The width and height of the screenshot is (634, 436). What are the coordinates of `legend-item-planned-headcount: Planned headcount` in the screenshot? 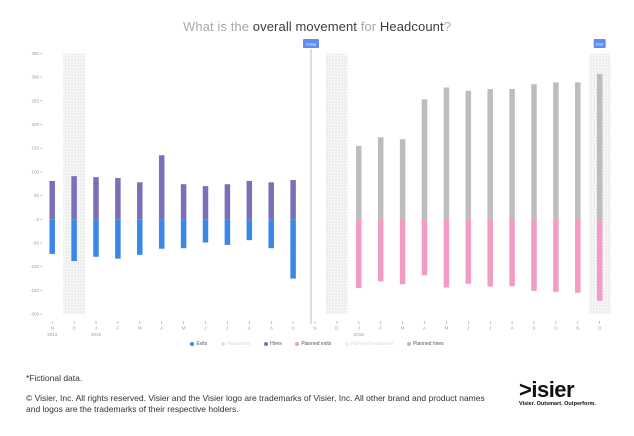 It's located at (369, 344).